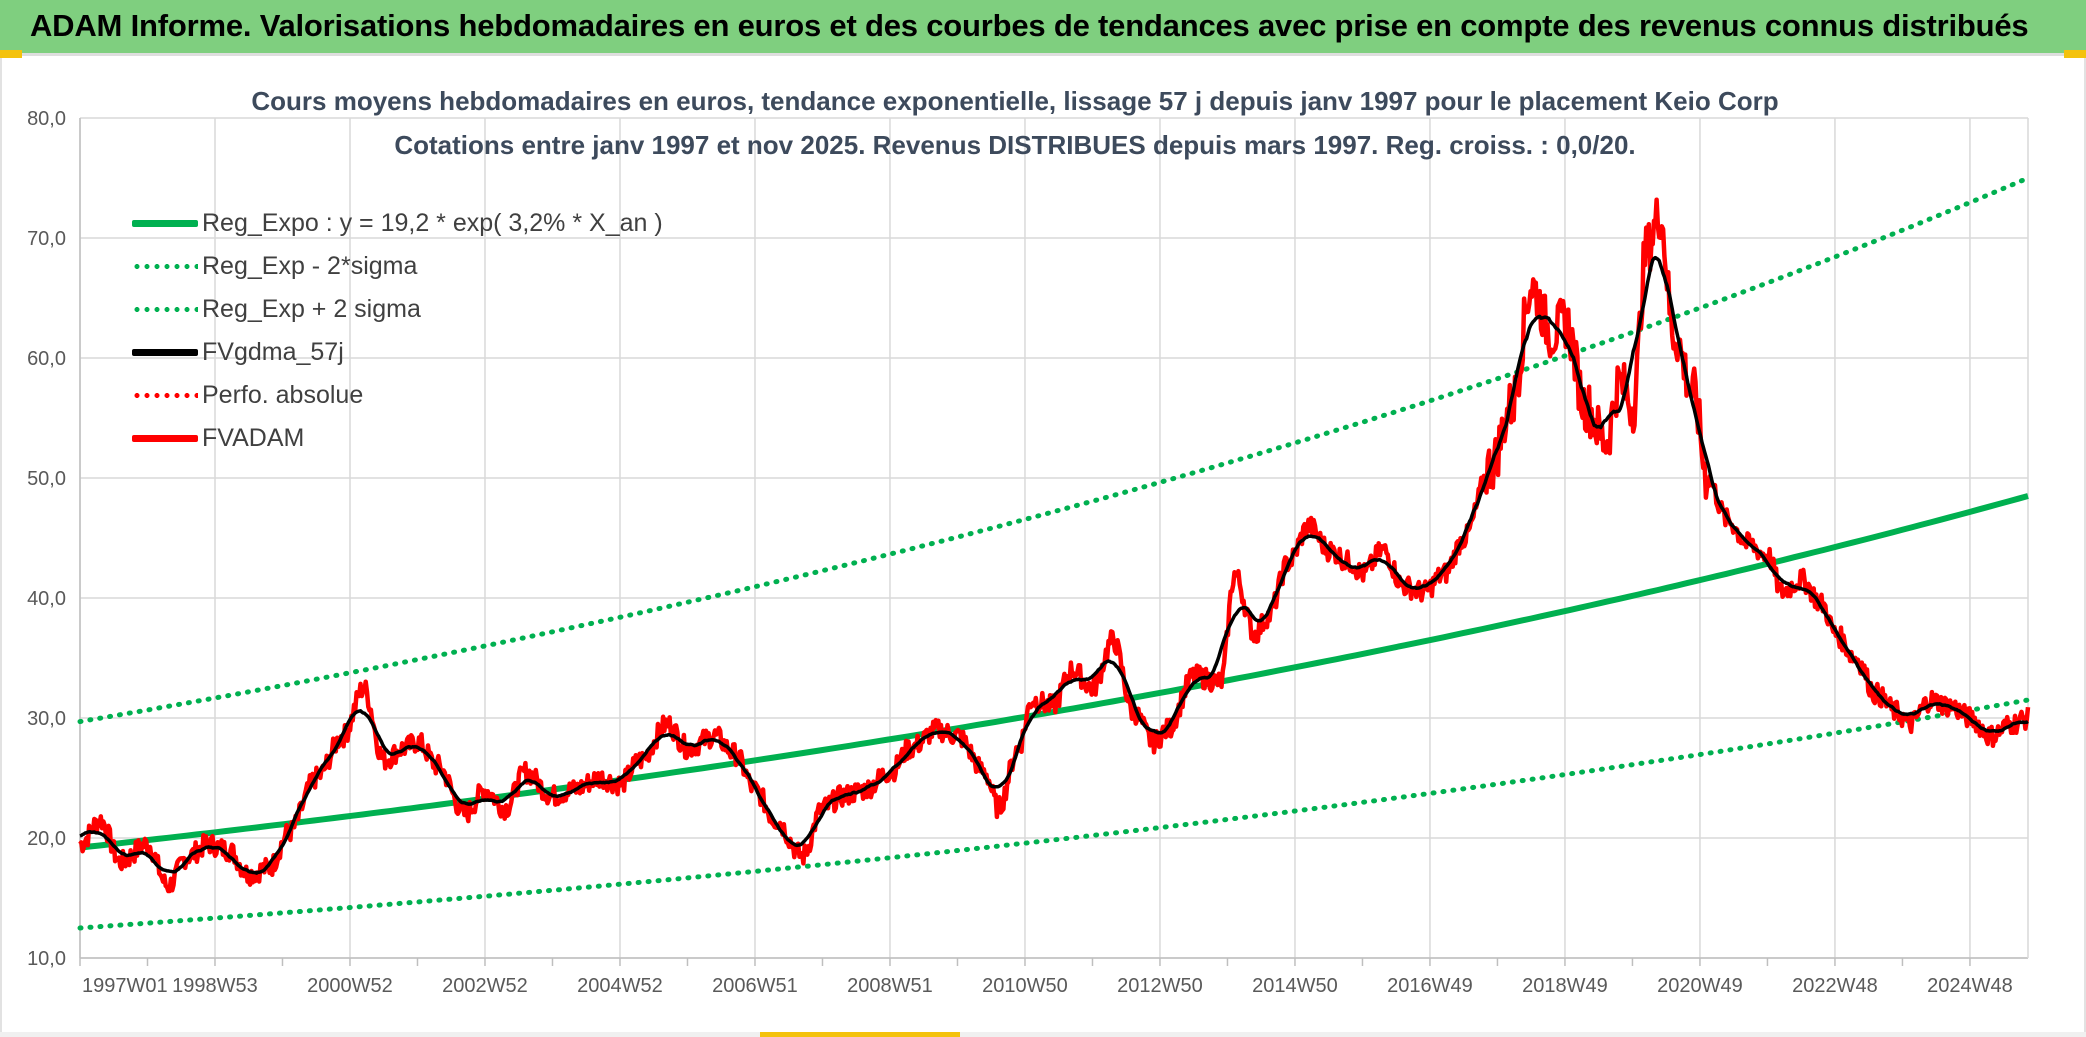  Describe the element at coordinates (1835, 986) in the screenshot. I see `x-tick-label: 2022W48` at that location.